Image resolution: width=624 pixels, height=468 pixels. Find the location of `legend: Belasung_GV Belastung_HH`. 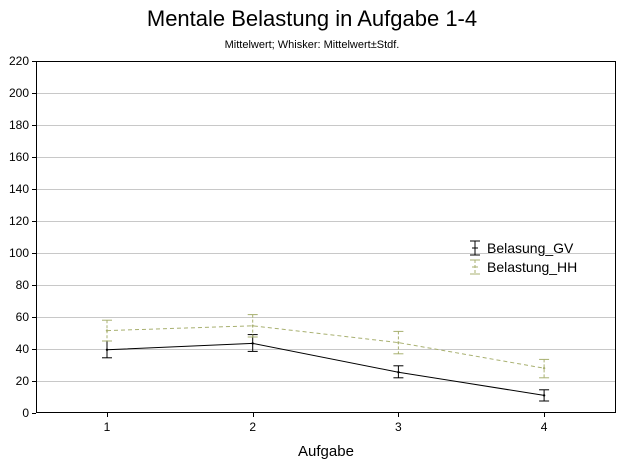

legend: Belasung_GV Belastung_HH is located at coordinates (523, 257).